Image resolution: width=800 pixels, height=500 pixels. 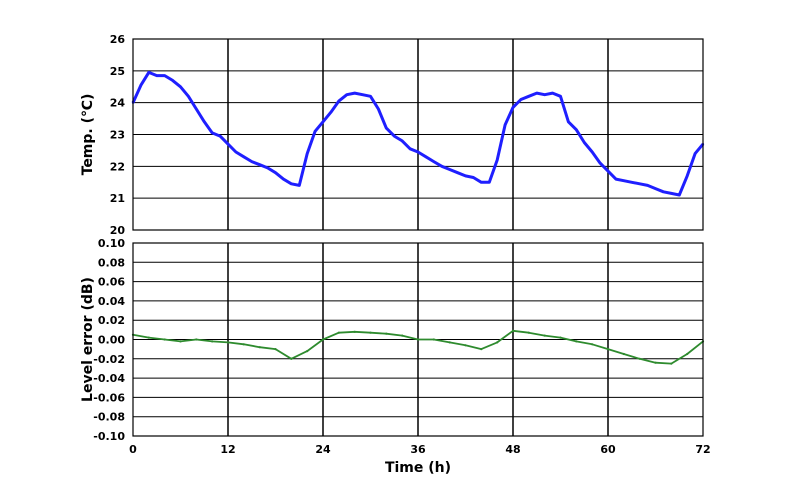 I want to click on y-tick-label: 0.10, so click(x=111, y=243).